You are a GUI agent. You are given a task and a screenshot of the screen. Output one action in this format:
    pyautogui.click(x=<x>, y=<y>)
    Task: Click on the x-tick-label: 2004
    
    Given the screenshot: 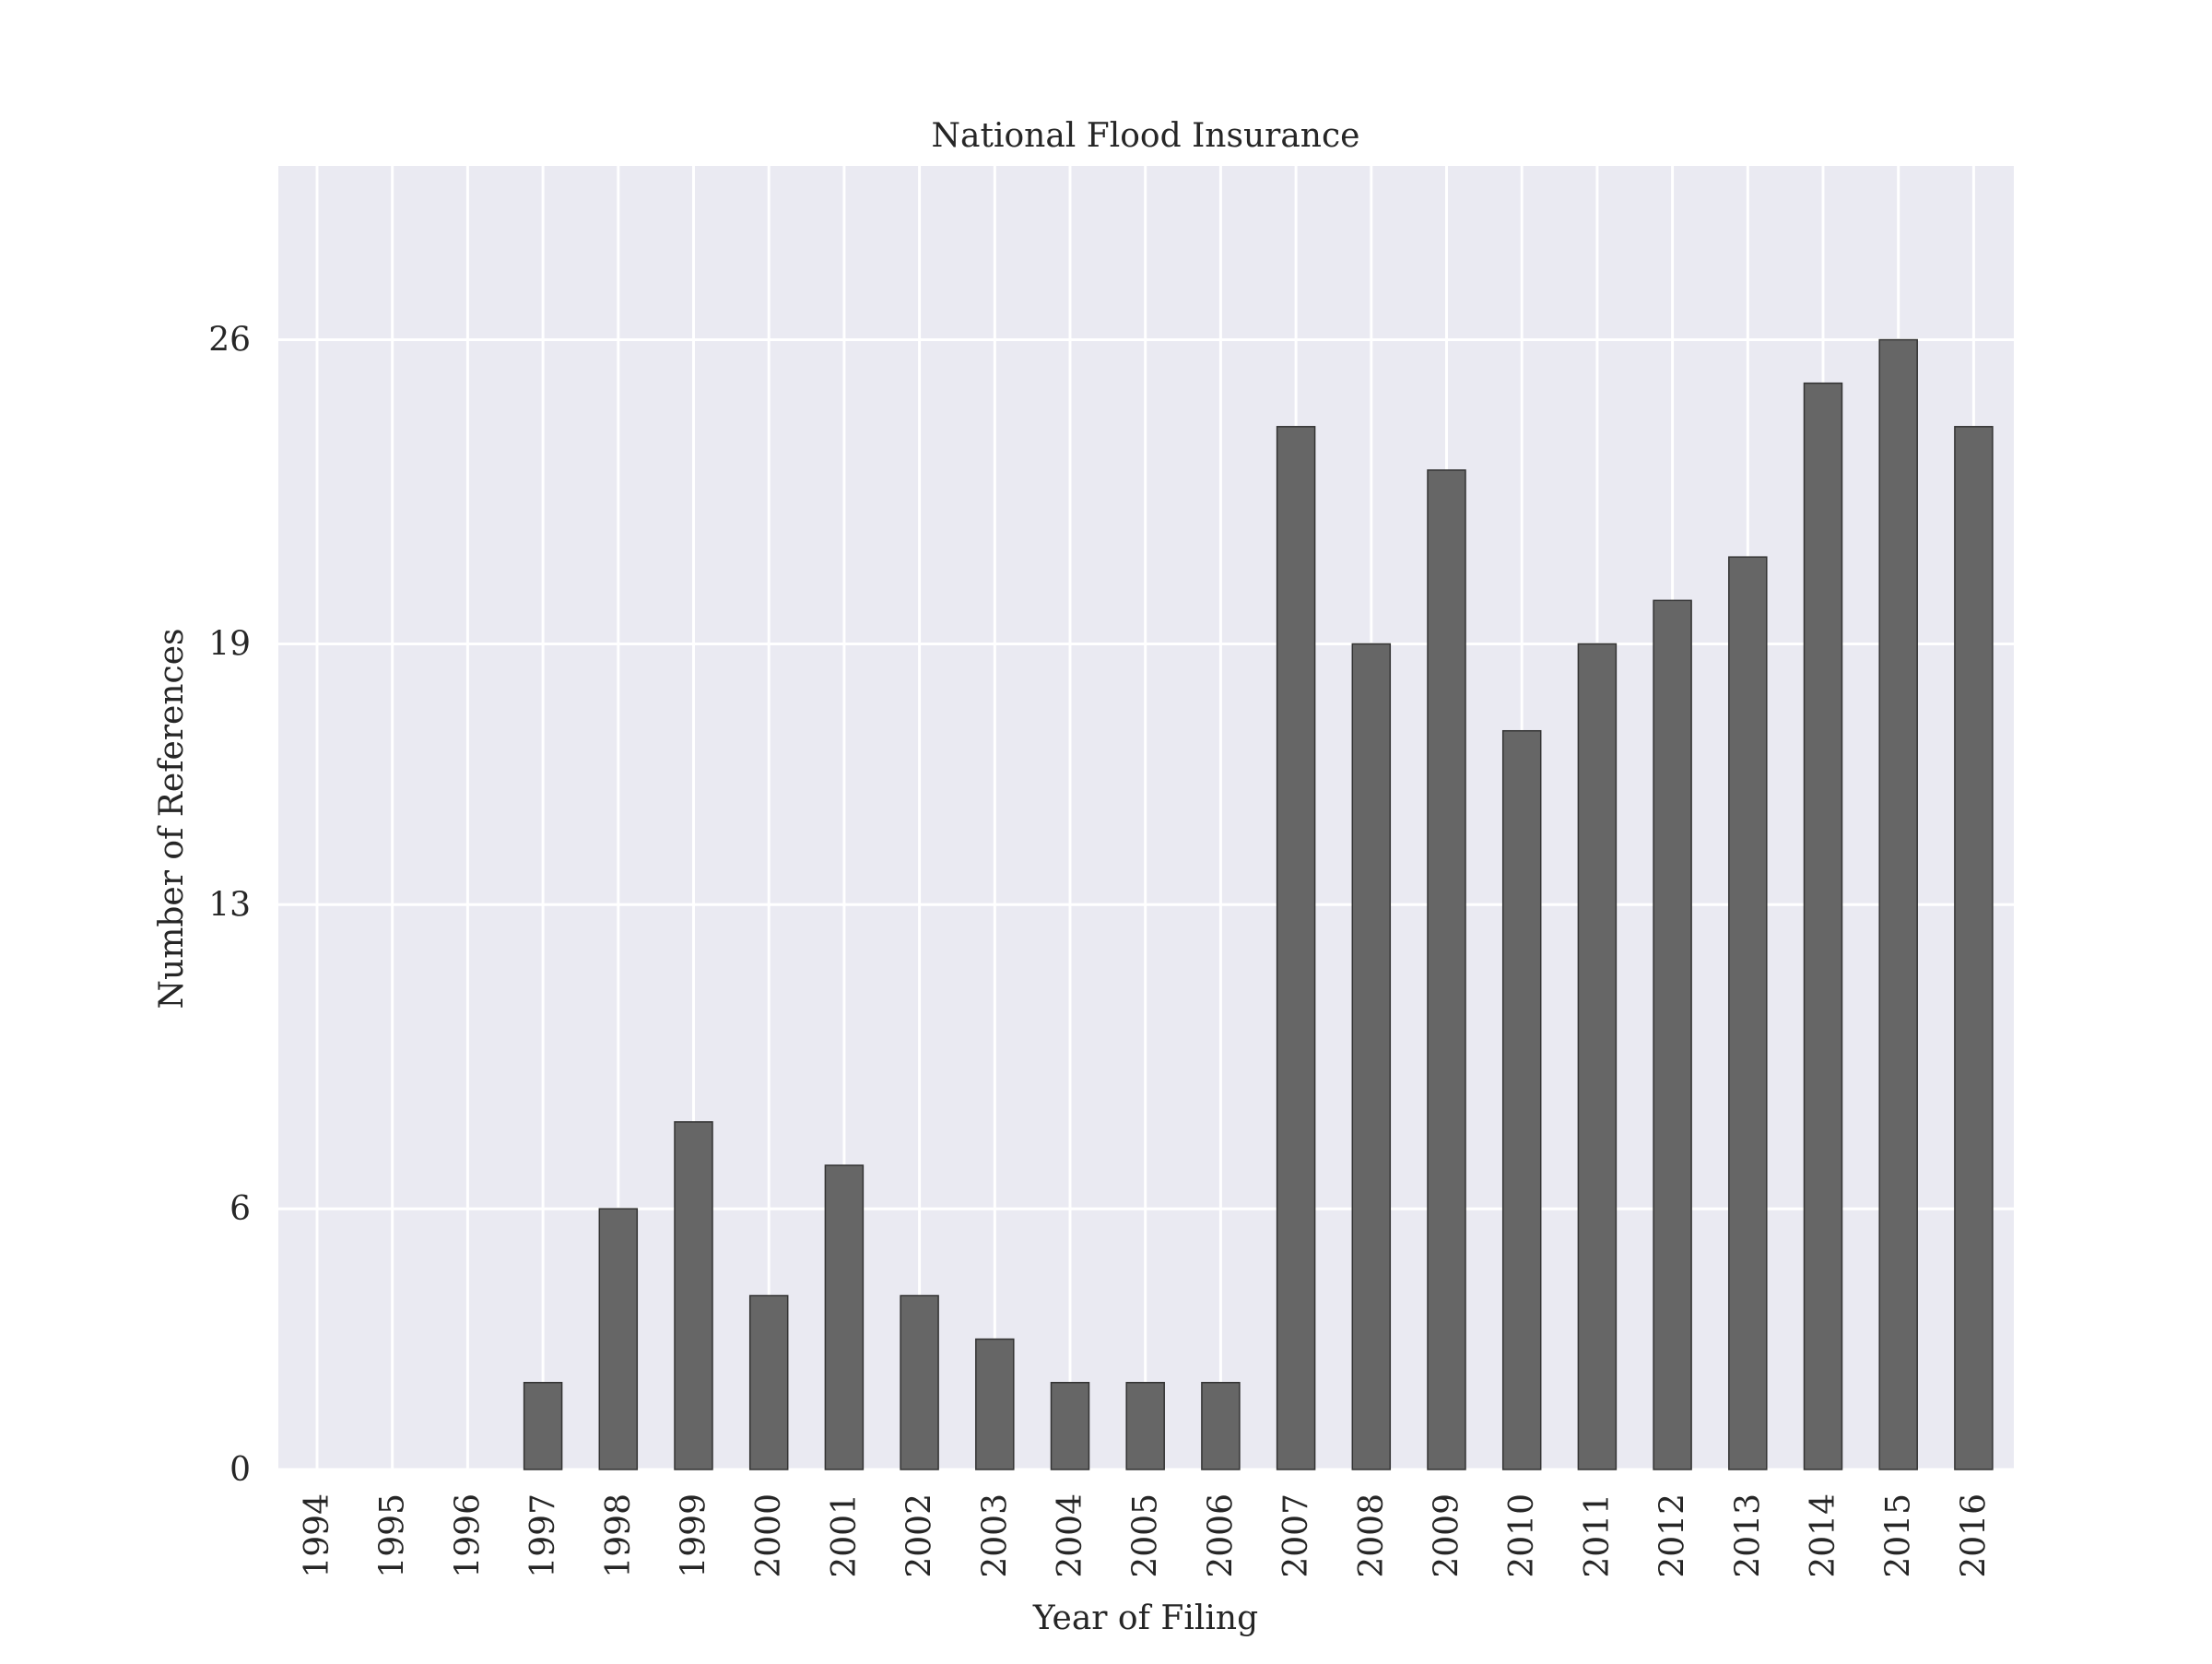 What is the action you would take?
    pyautogui.click(x=1070, y=1535)
    